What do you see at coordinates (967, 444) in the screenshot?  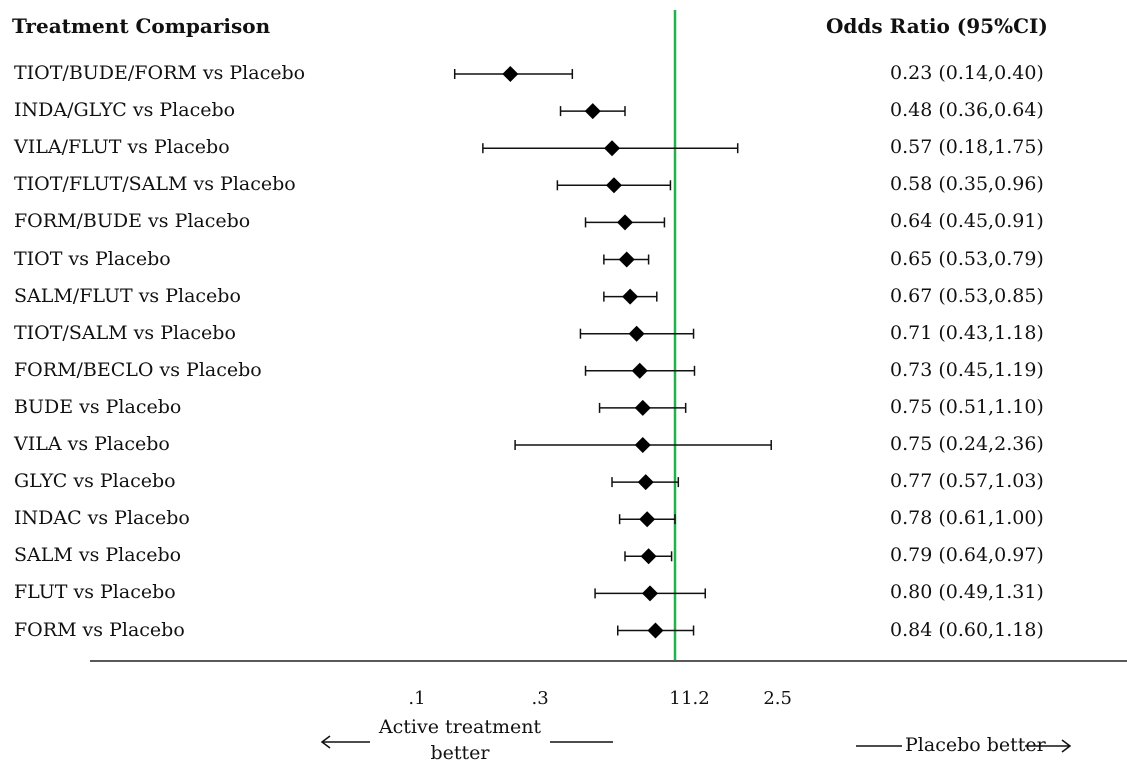 I see `odds-ratio-value: 0.75 (0.24,2.36)` at bounding box center [967, 444].